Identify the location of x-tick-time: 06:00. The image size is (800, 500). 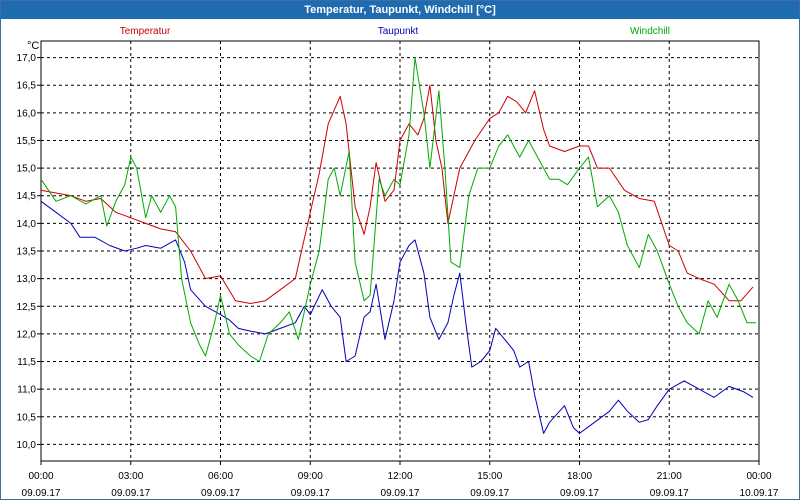
(220, 476).